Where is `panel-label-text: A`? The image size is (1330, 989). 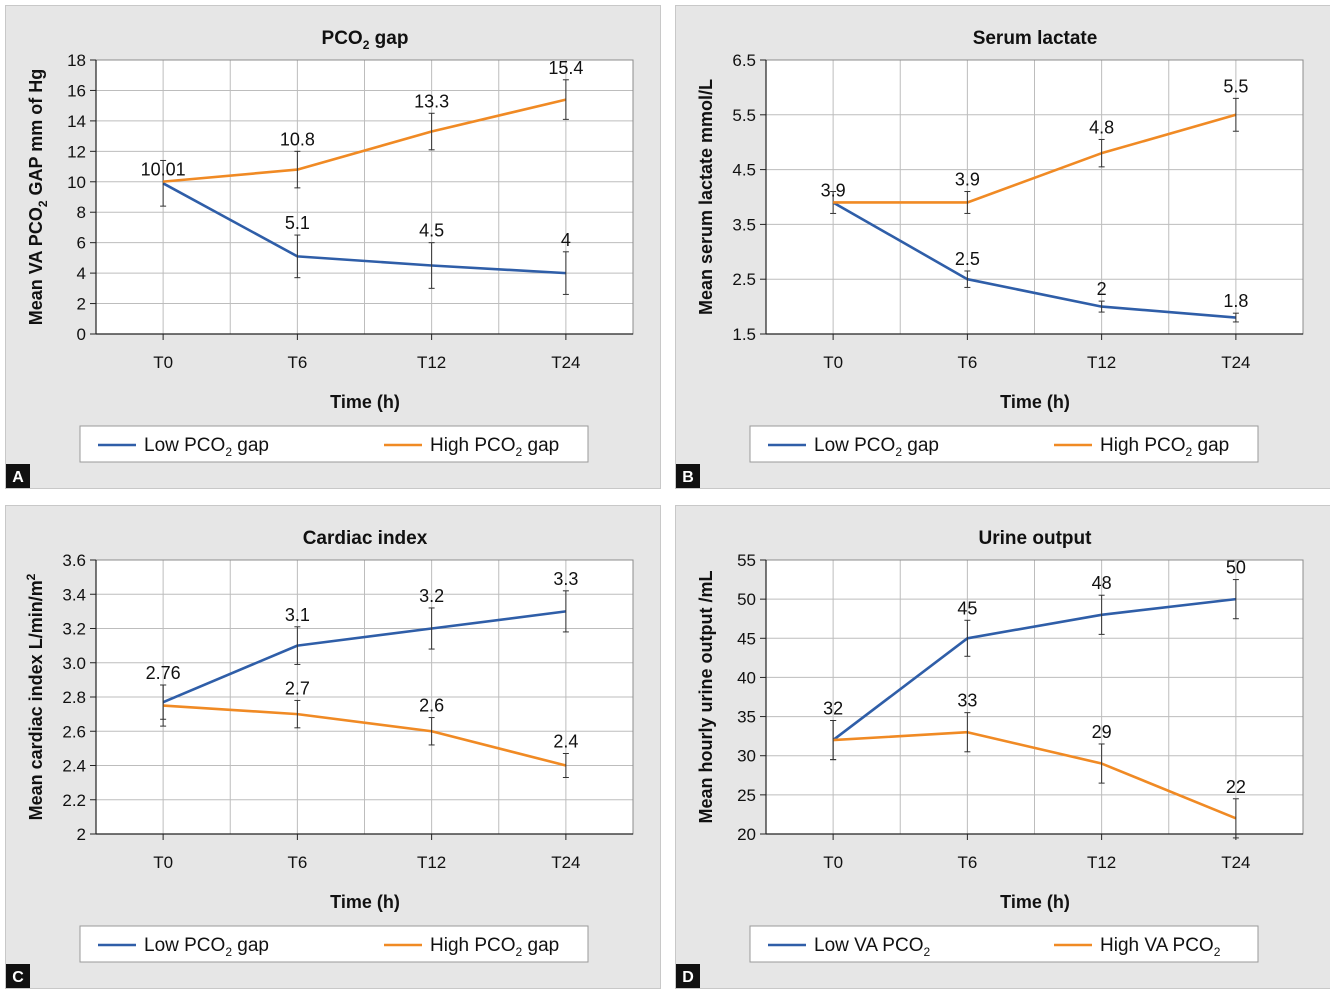
panel-label-text: A is located at coordinates (18, 477).